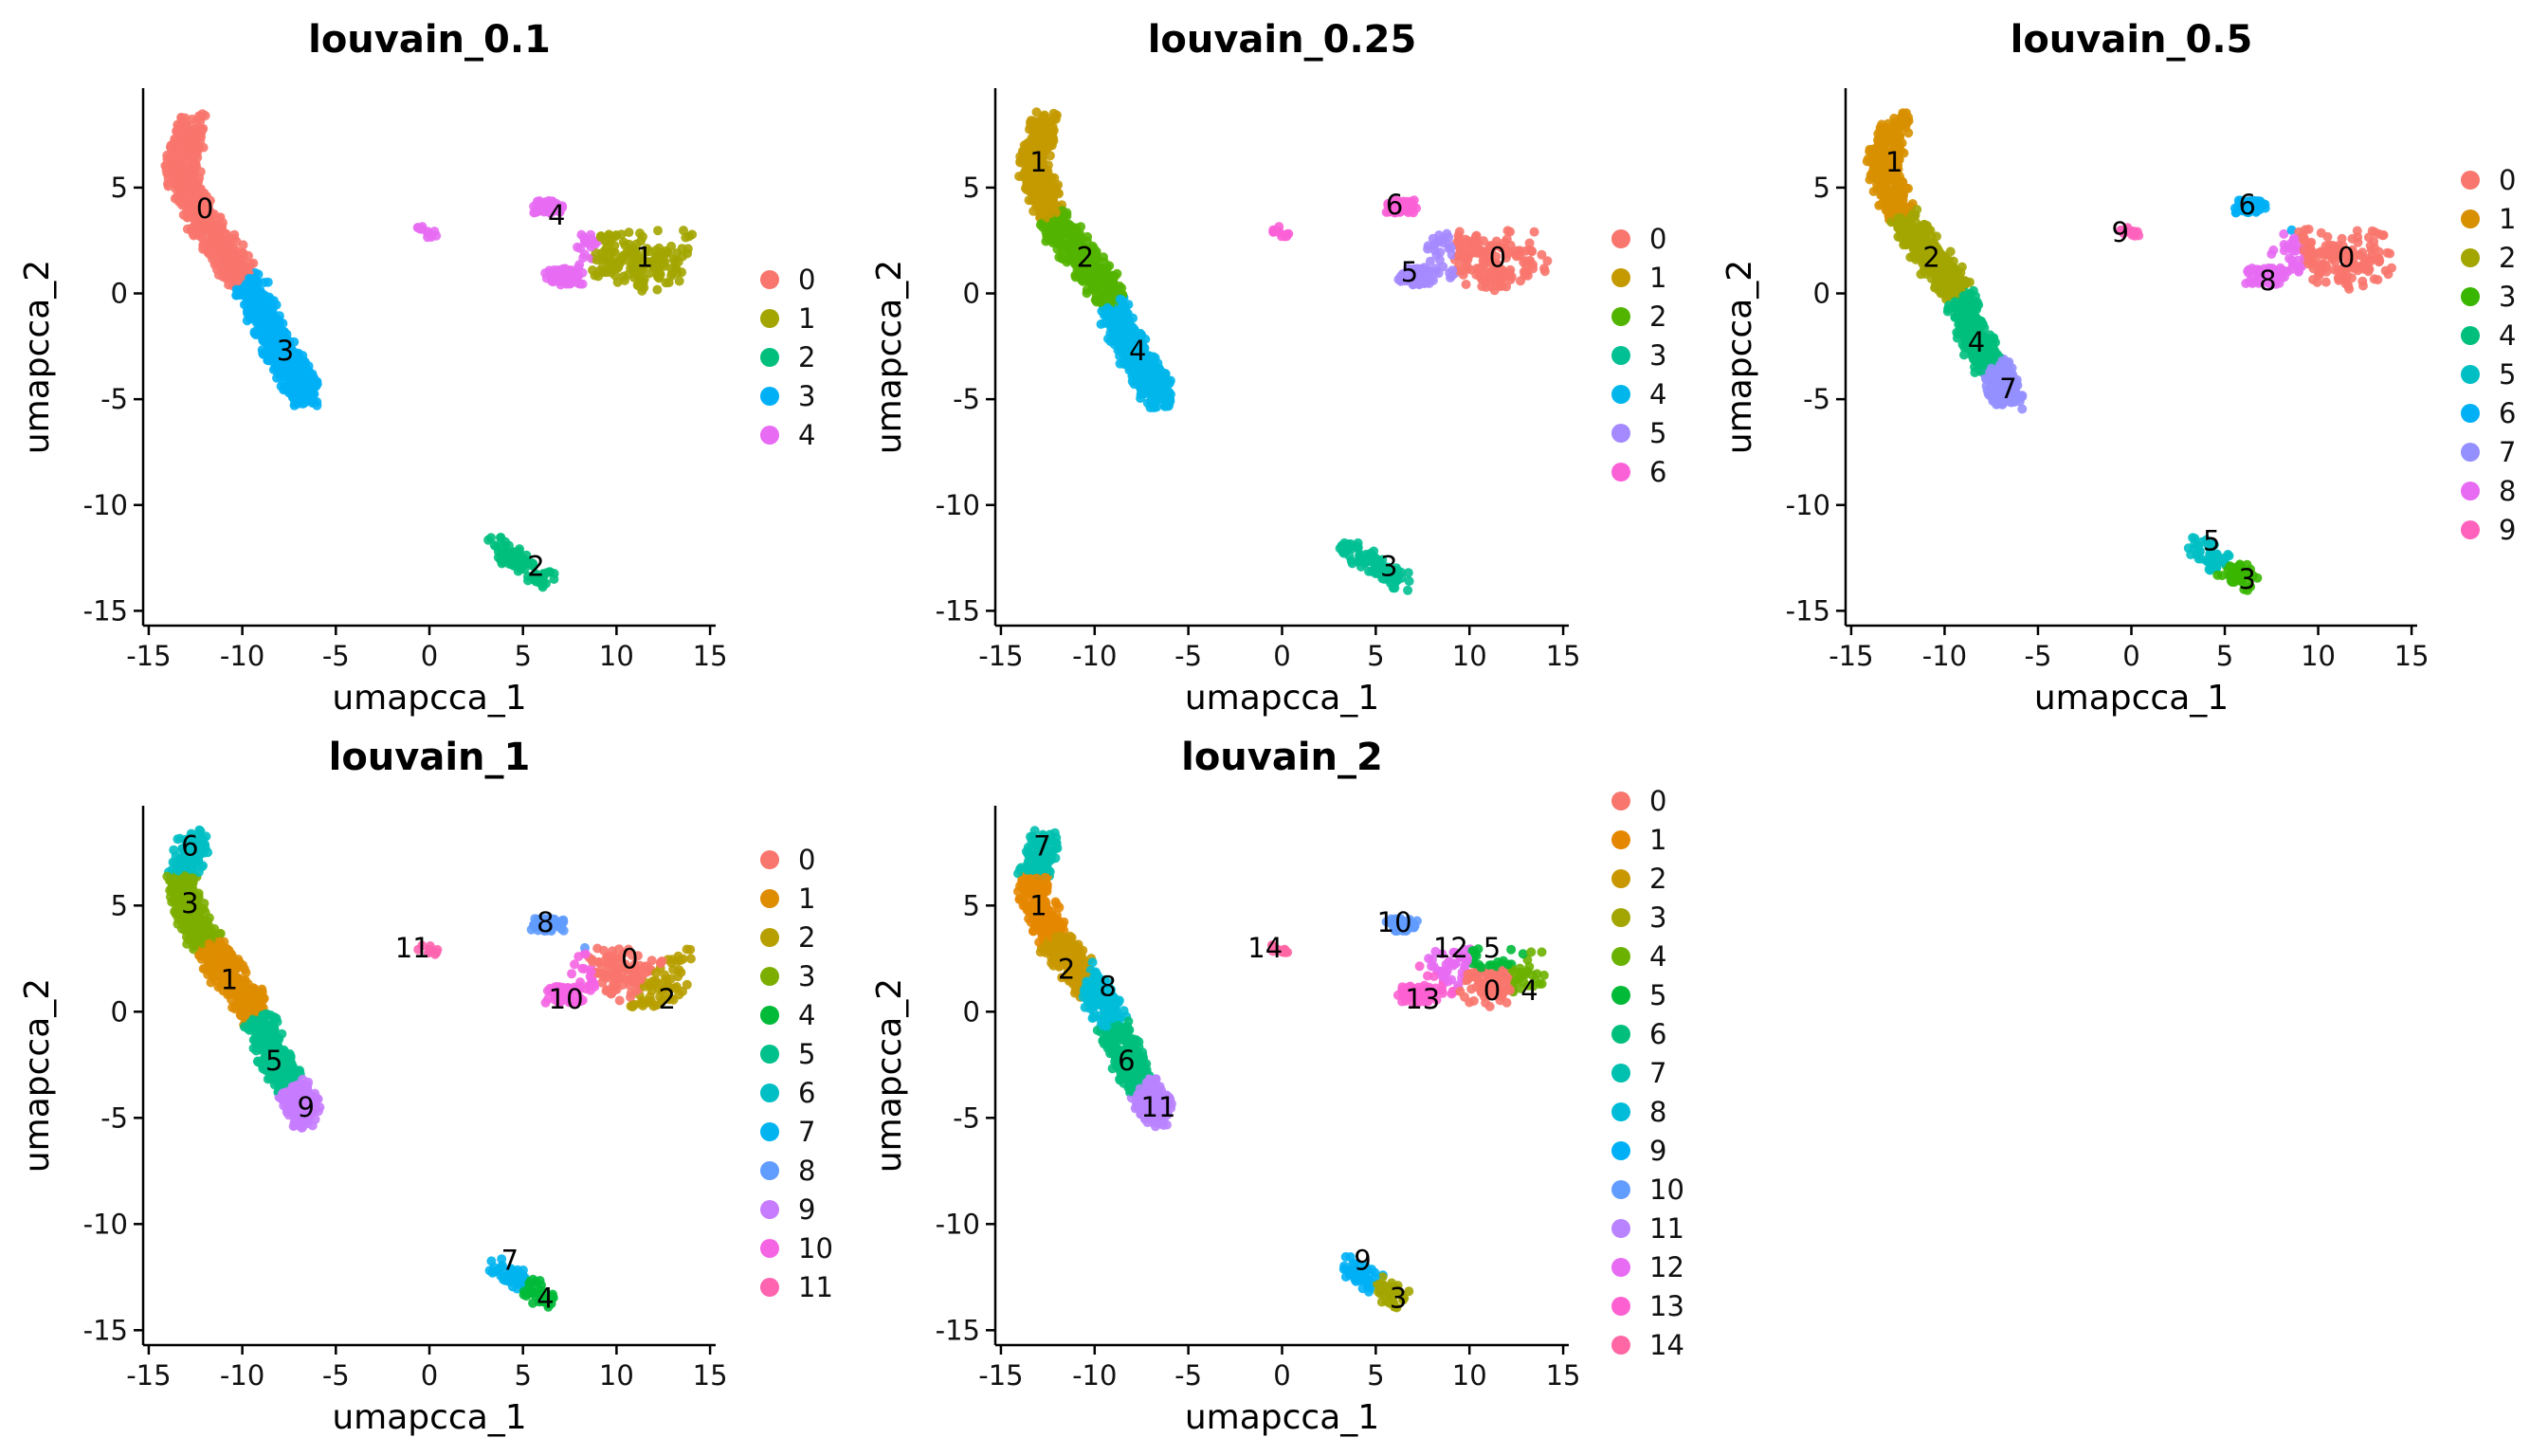 Image resolution: width=2548 pixels, height=1456 pixels. I want to click on cluster-label: 0, so click(1497, 258).